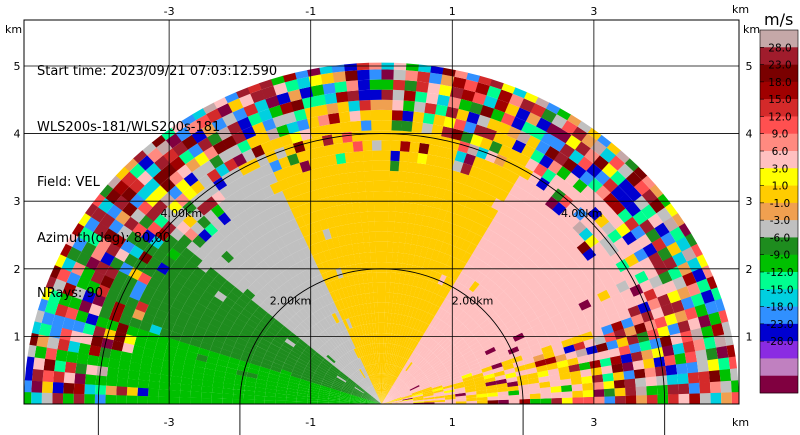  What do you see at coordinates (779, 273) in the screenshot?
I see `colorbar-tick-label: -12.0` at bounding box center [779, 273].